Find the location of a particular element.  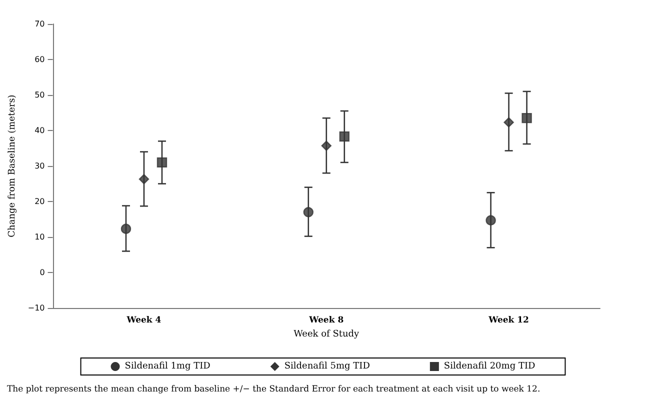

y-tick-label: 40 is located at coordinates (39, 130).